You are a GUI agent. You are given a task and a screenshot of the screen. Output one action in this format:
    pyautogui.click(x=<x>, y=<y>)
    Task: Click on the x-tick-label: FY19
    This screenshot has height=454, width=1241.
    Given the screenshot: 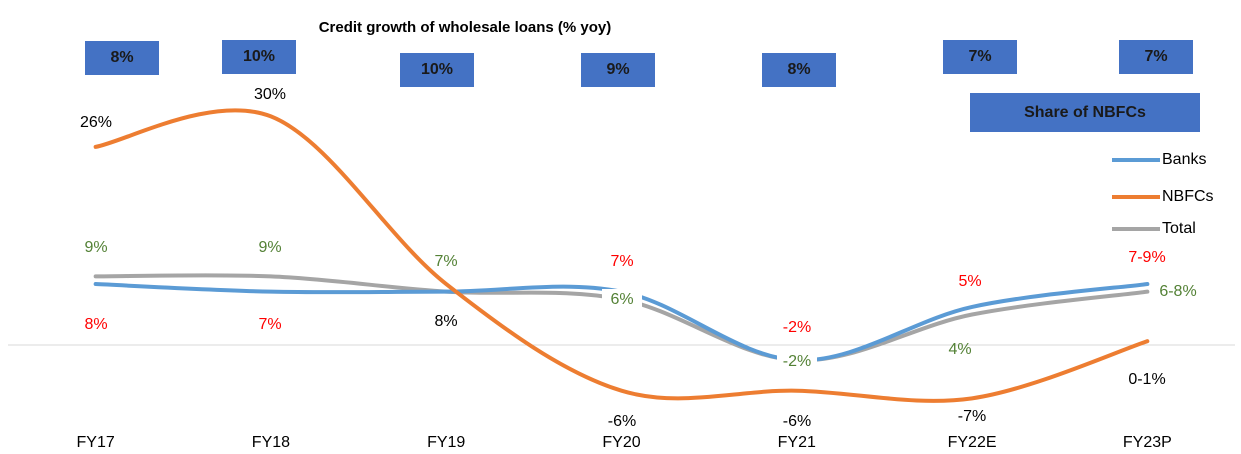 What is the action you would take?
    pyautogui.click(x=446, y=442)
    